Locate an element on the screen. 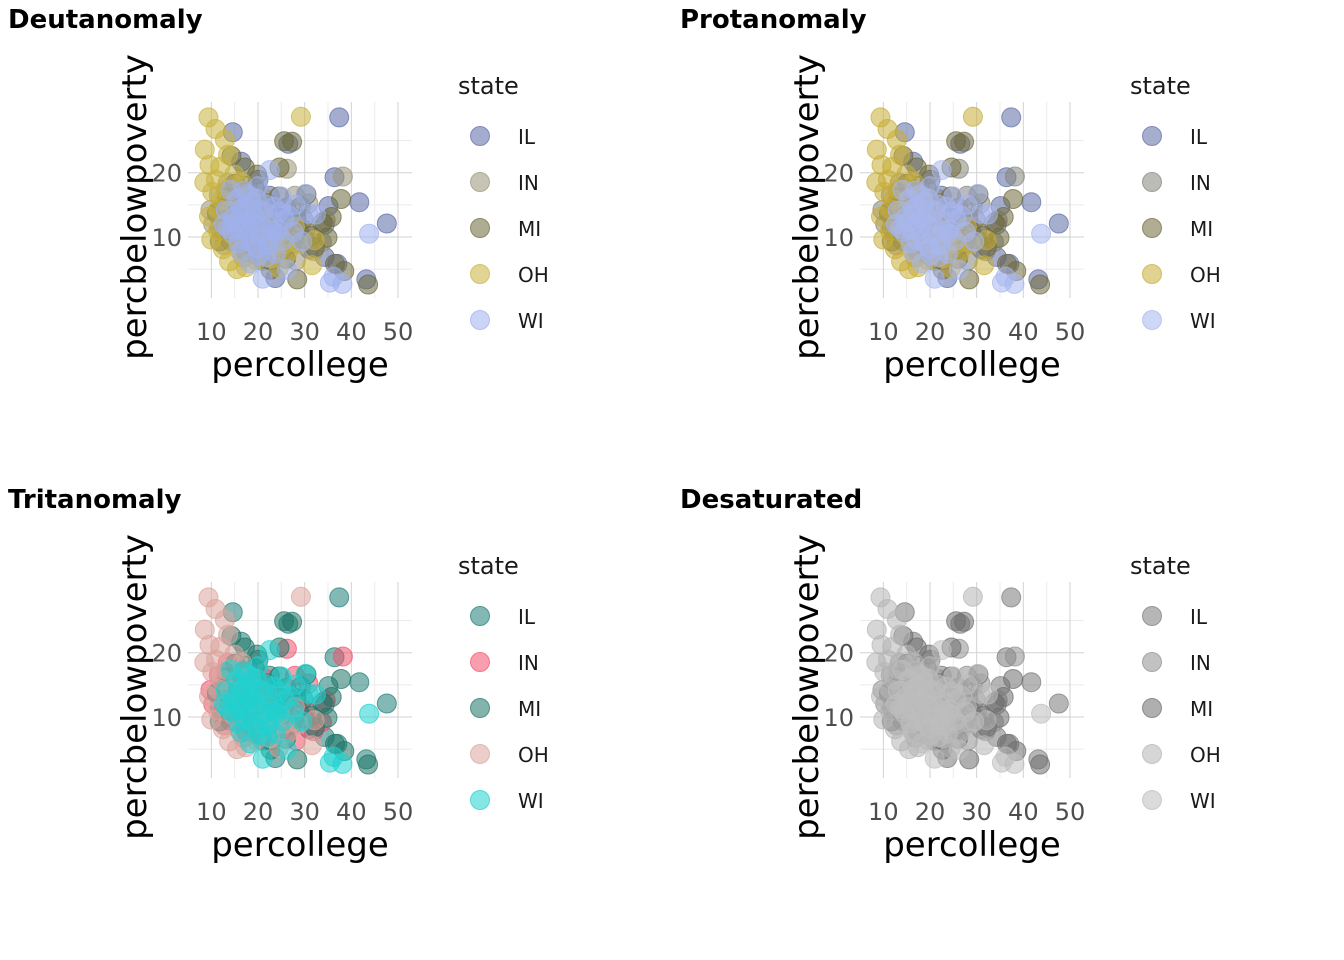 The width and height of the screenshot is (1344, 960). chart-title: Deutanomaly is located at coordinates (105, 20).